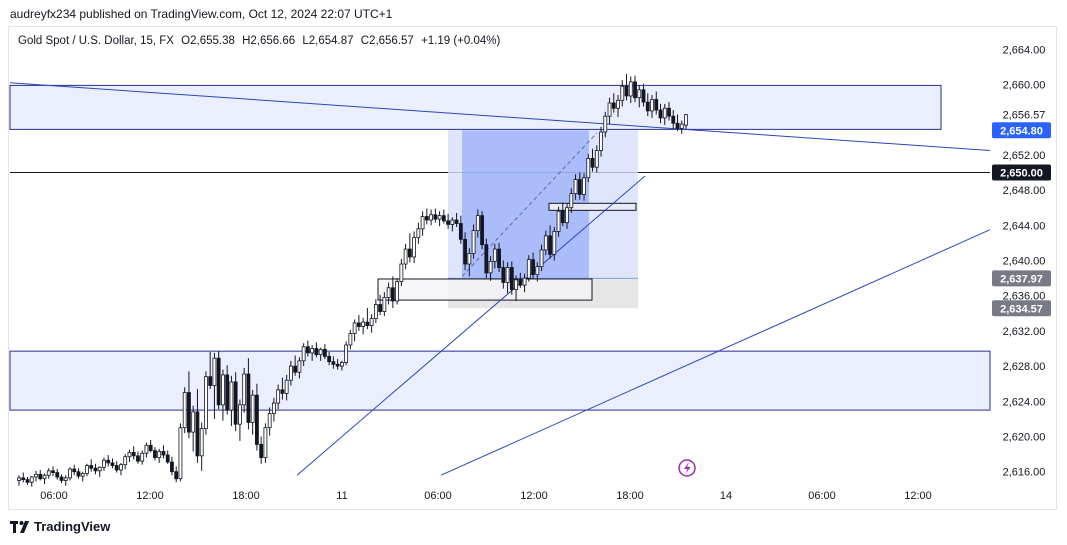  Describe the element at coordinates (1021, 174) in the screenshot. I see `price-badge-label: 2,650.00` at that location.